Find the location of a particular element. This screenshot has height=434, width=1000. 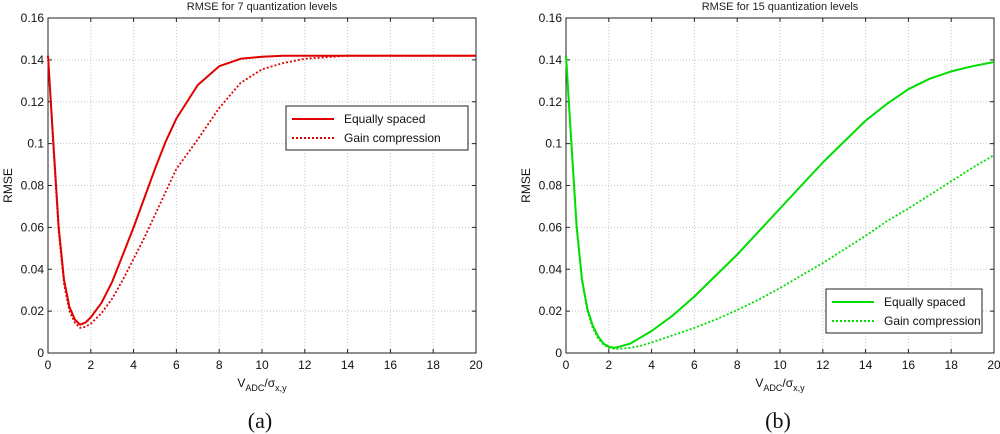

chart-title: RMSE for 15 quantization levels is located at coordinates (780, 7).